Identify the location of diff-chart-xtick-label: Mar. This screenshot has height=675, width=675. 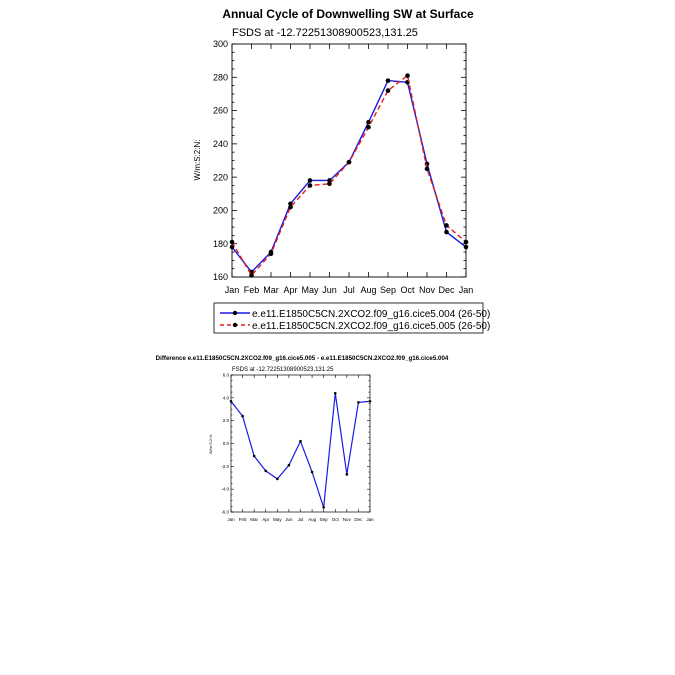
(254, 519).